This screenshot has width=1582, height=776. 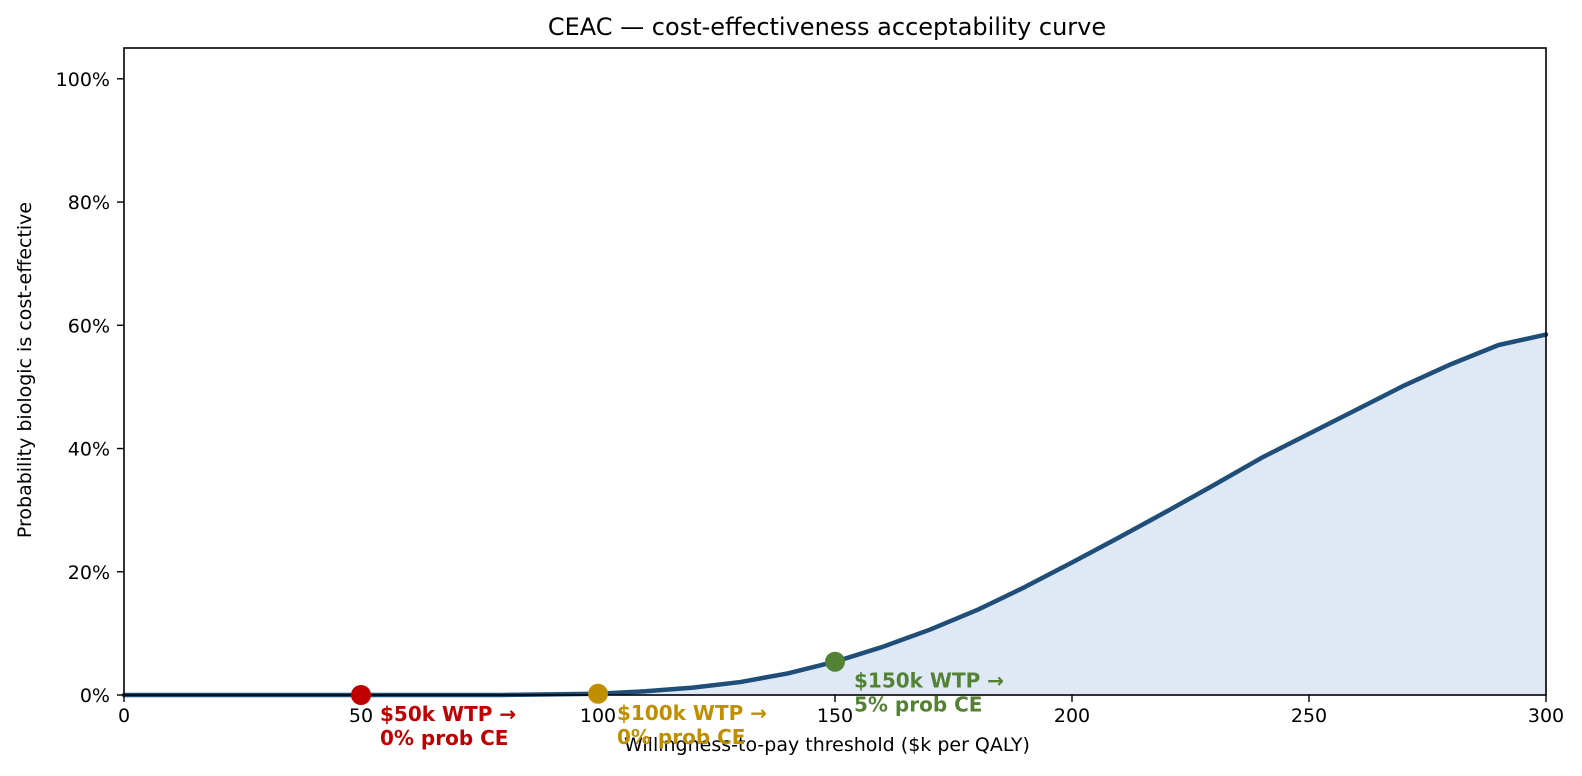 What do you see at coordinates (83, 80) in the screenshot?
I see `y-tick-label: 100%` at bounding box center [83, 80].